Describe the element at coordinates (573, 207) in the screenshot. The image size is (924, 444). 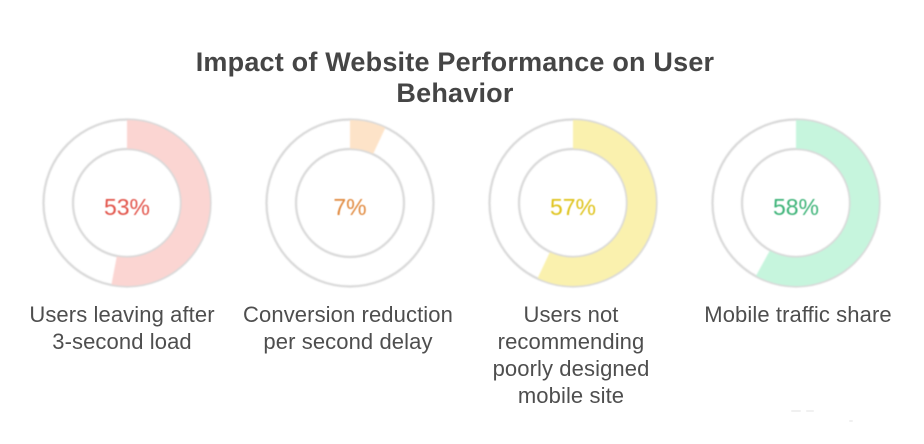
I see `svg-text: 57%` at that location.